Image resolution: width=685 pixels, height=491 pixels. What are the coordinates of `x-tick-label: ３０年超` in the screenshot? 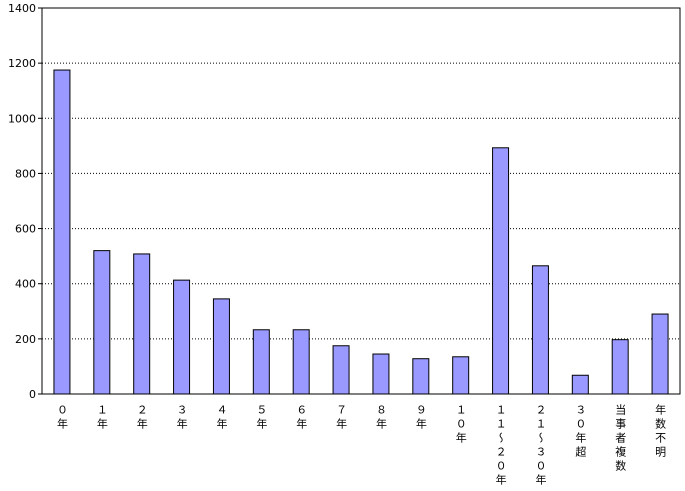 It's located at (580, 432).